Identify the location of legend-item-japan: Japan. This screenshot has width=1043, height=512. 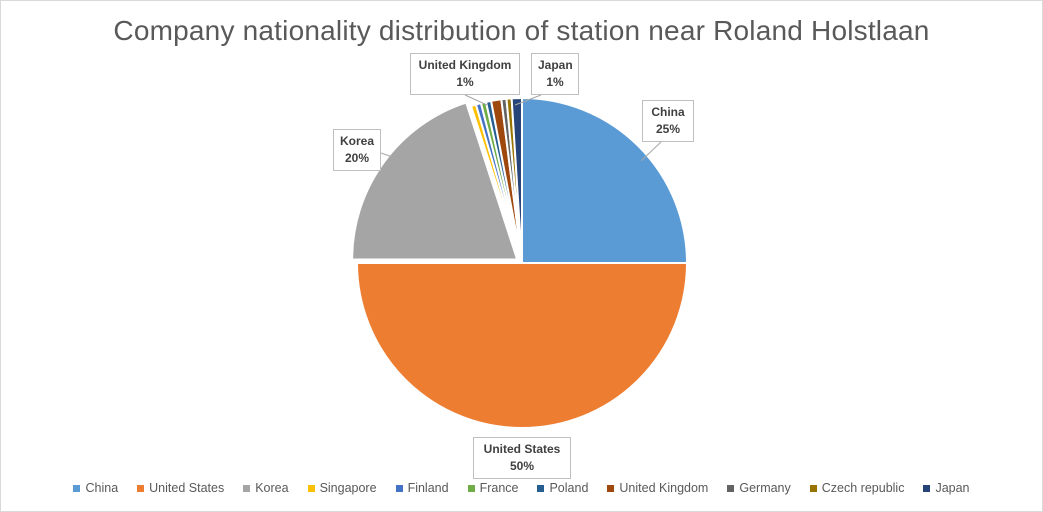
(946, 488).